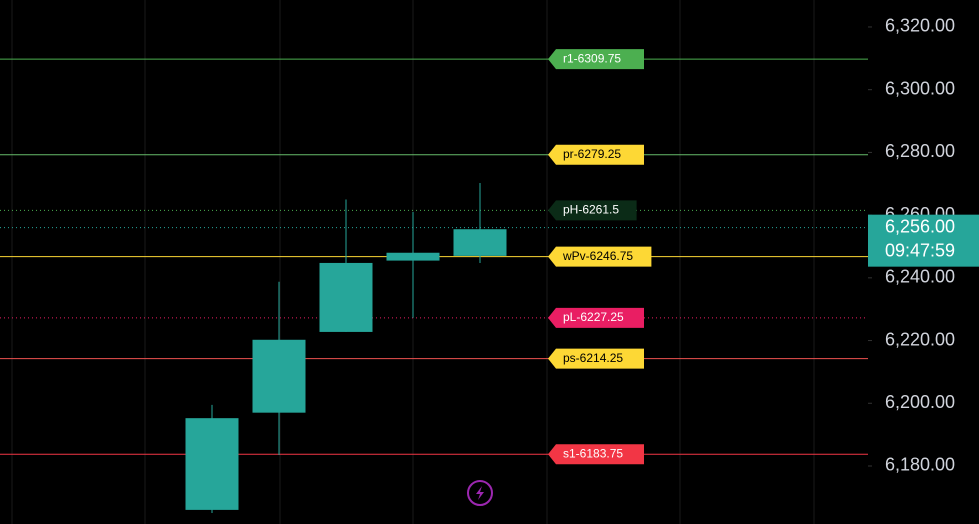 This screenshot has height=524, width=979. Describe the element at coordinates (593, 358) in the screenshot. I see `level-label: ps-6214.25` at that location.